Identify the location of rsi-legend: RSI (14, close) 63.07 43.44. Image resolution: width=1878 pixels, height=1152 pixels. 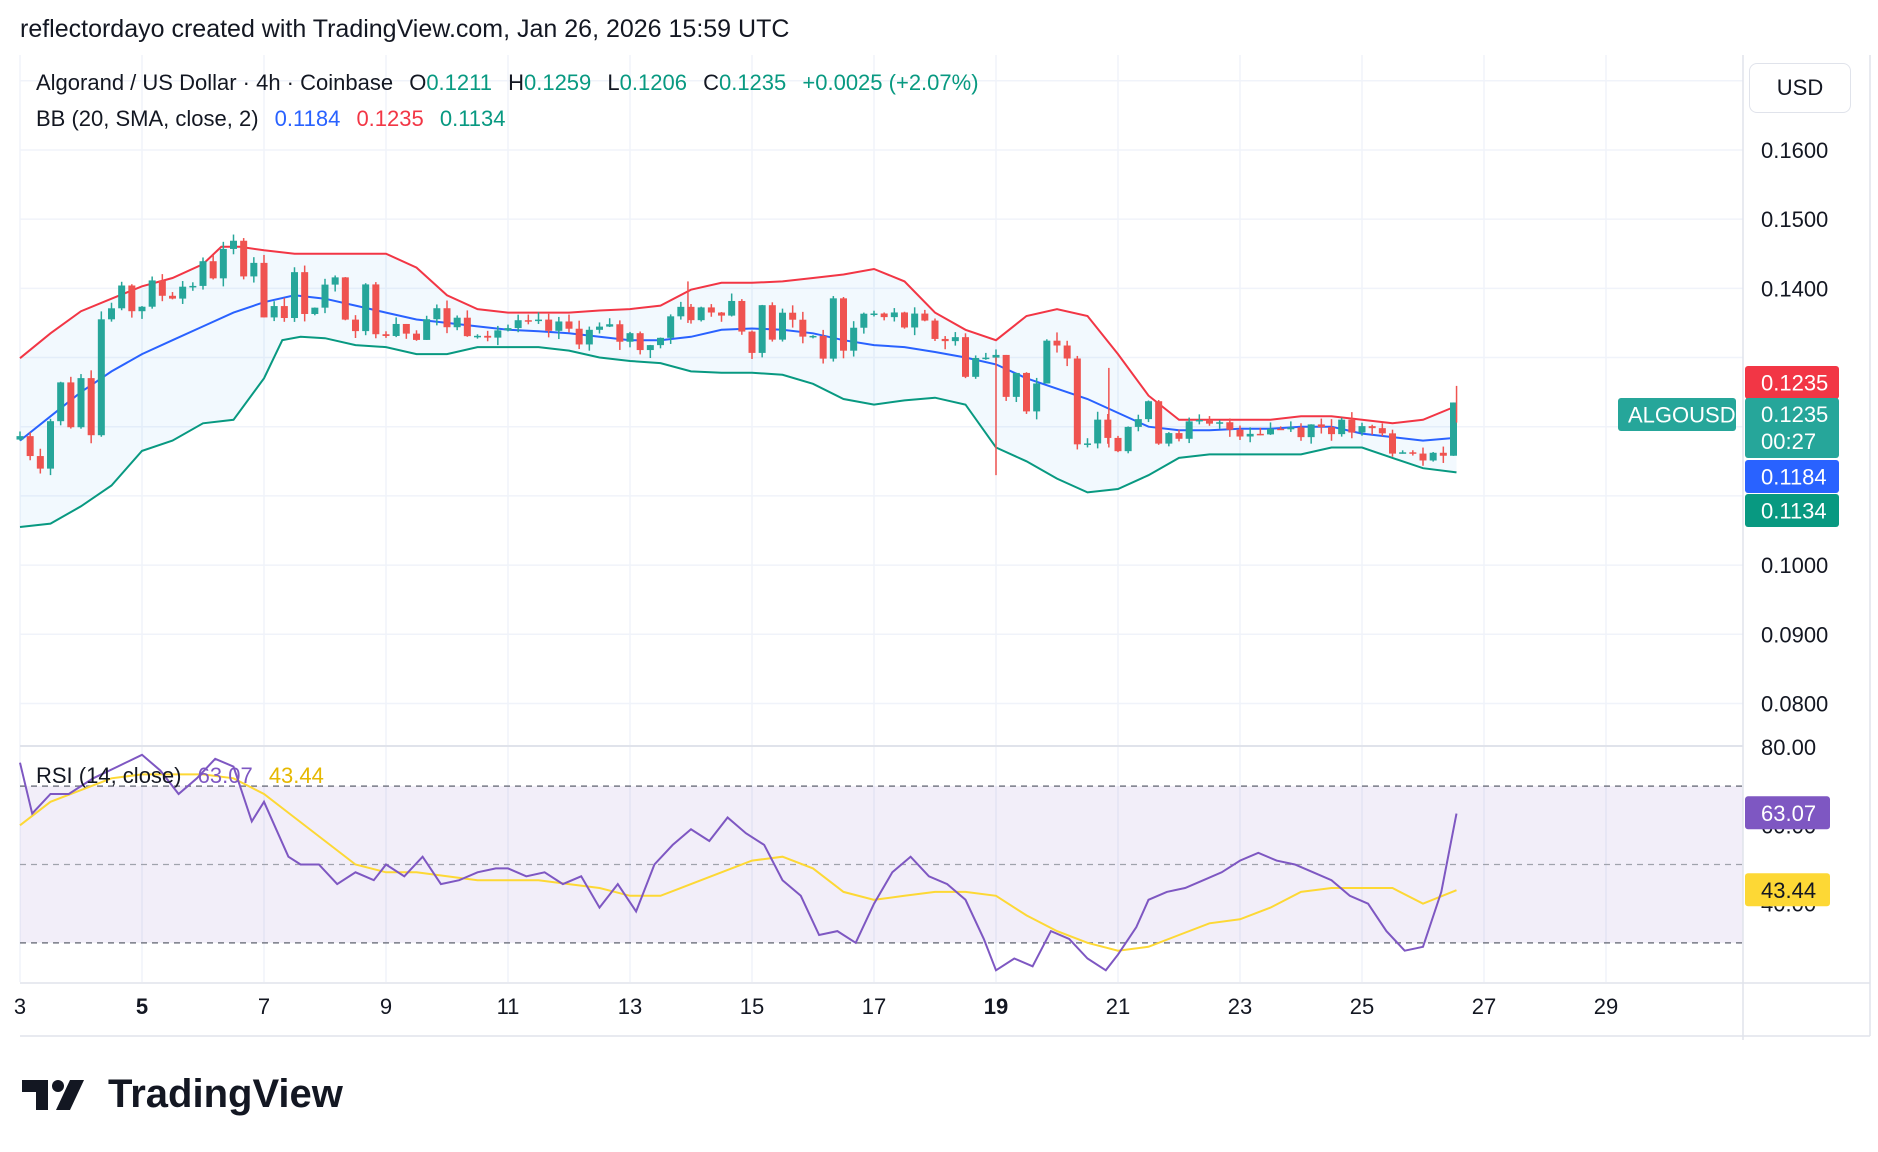
(180, 776).